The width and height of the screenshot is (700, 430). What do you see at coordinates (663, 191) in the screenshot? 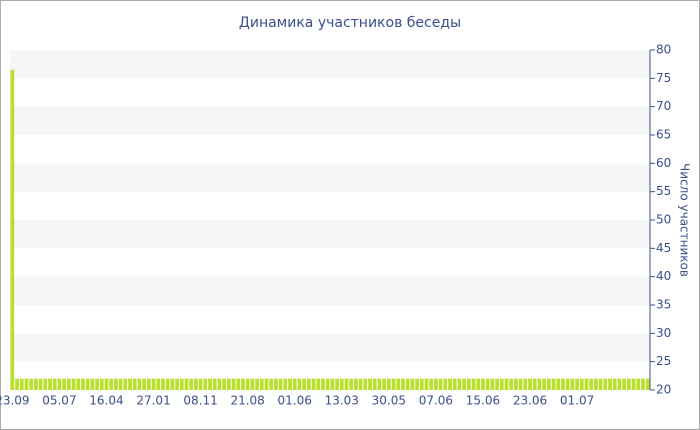
I see `y-tick-label: 55` at bounding box center [663, 191].